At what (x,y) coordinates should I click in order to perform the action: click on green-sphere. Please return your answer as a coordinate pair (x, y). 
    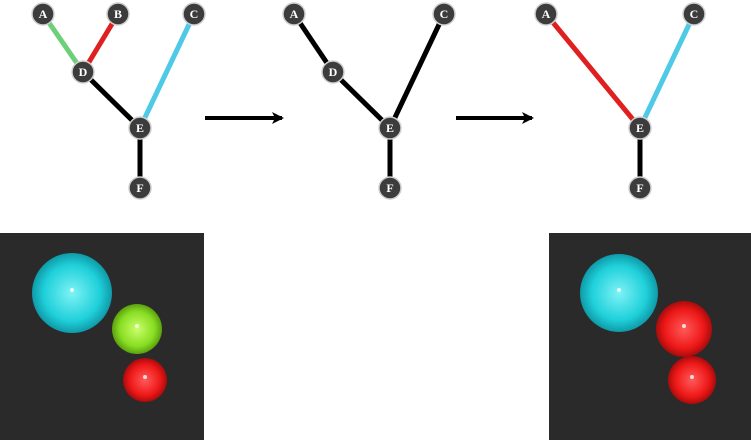
    Looking at the image, I should click on (137, 329).